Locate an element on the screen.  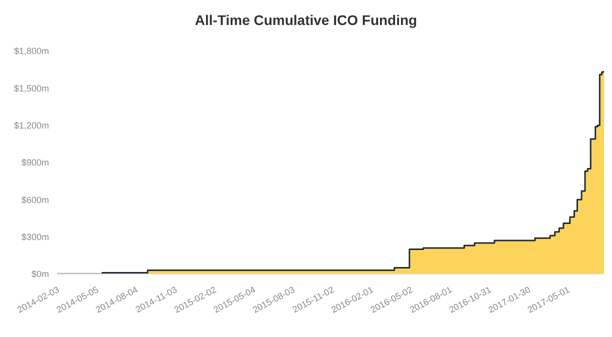
chart-title: All-Time Cumulative ICO Funding is located at coordinates (306, 20).